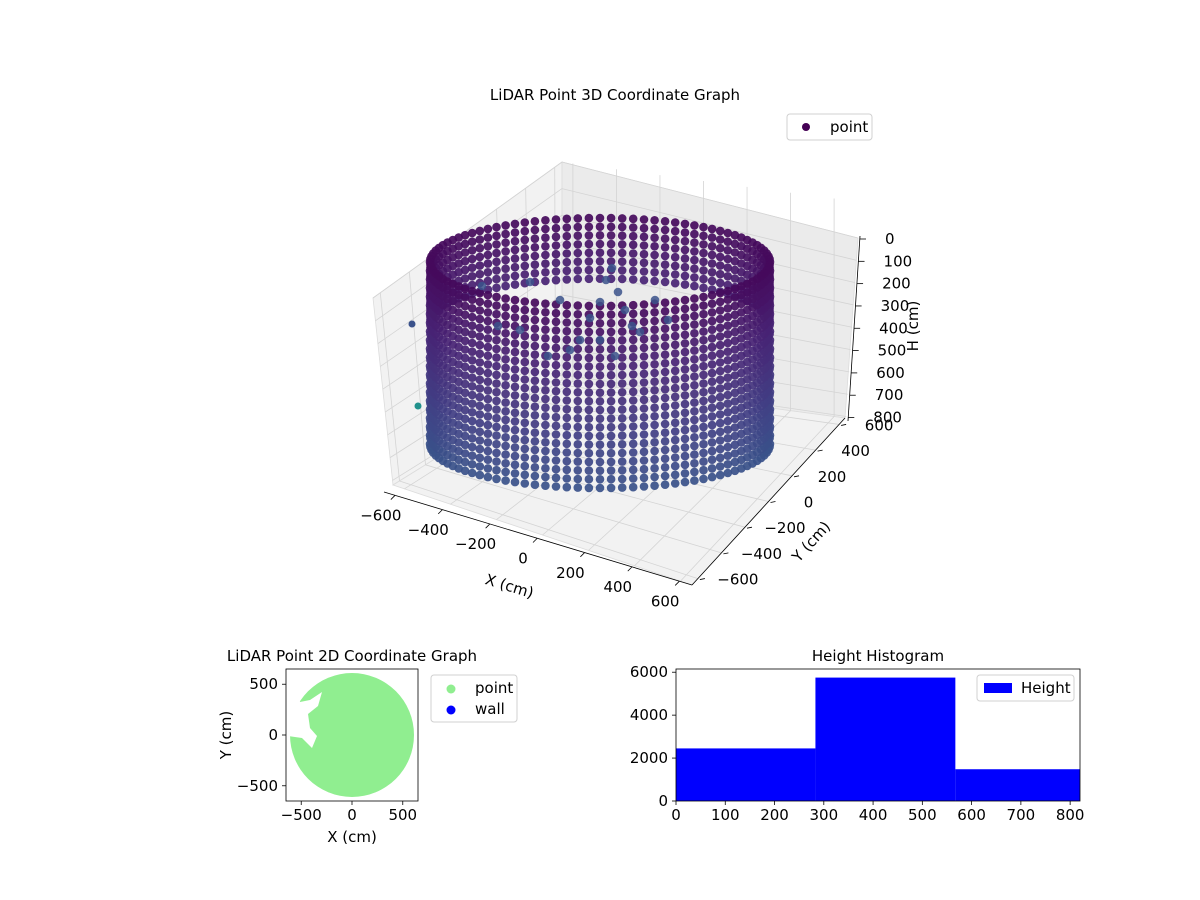  What do you see at coordinates (878, 735) in the screenshot?
I see `frame-histogram` at bounding box center [878, 735].